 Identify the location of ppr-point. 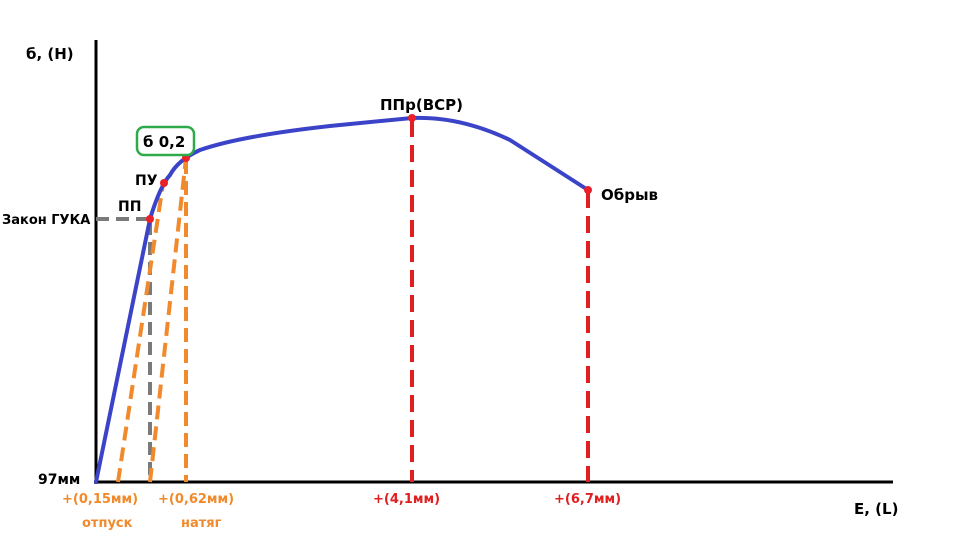
(412, 118).